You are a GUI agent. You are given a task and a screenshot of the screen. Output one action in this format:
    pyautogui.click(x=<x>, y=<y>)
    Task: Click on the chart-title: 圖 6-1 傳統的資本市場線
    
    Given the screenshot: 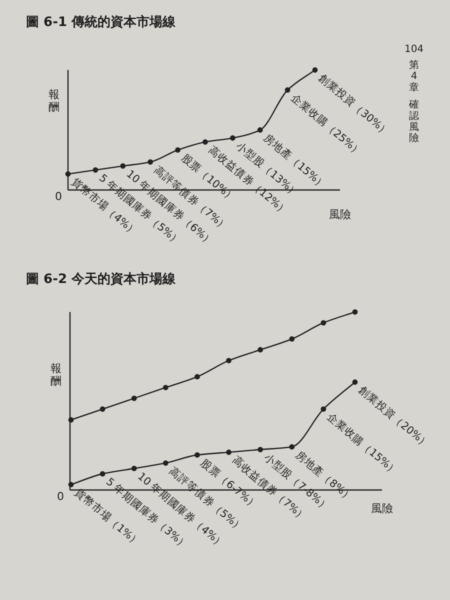 What is the action you would take?
    pyautogui.click(x=101, y=22)
    